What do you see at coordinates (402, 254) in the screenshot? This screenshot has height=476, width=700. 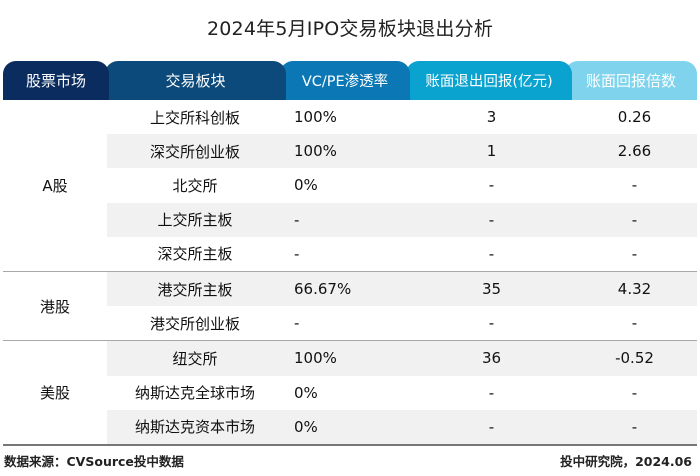 I see `table-row: 深交所主板 - - -` at bounding box center [402, 254].